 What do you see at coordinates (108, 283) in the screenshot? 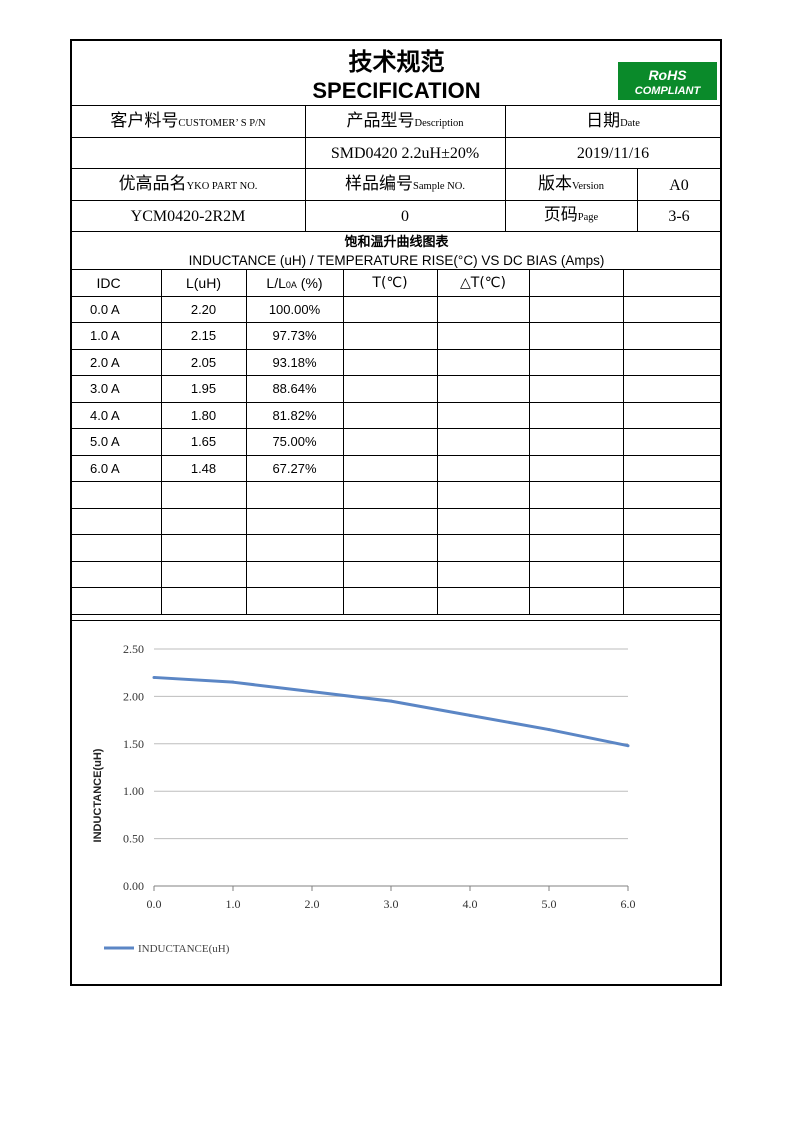
I see `header-idc: IDC` at bounding box center [108, 283].